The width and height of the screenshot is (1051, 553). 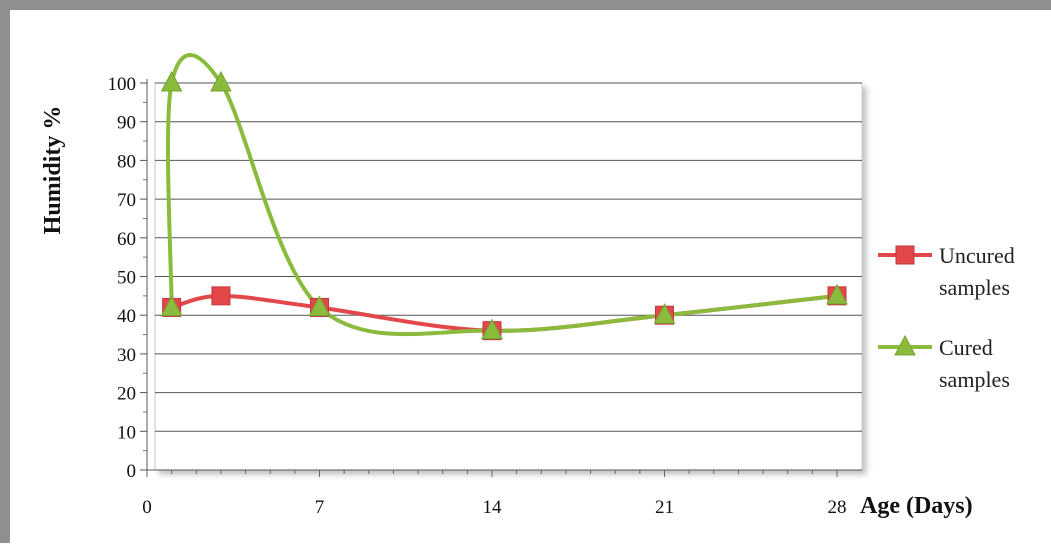 What do you see at coordinates (494, 494) in the screenshot?
I see `x-axis-ticks: 0 7 14 21 28` at bounding box center [494, 494].